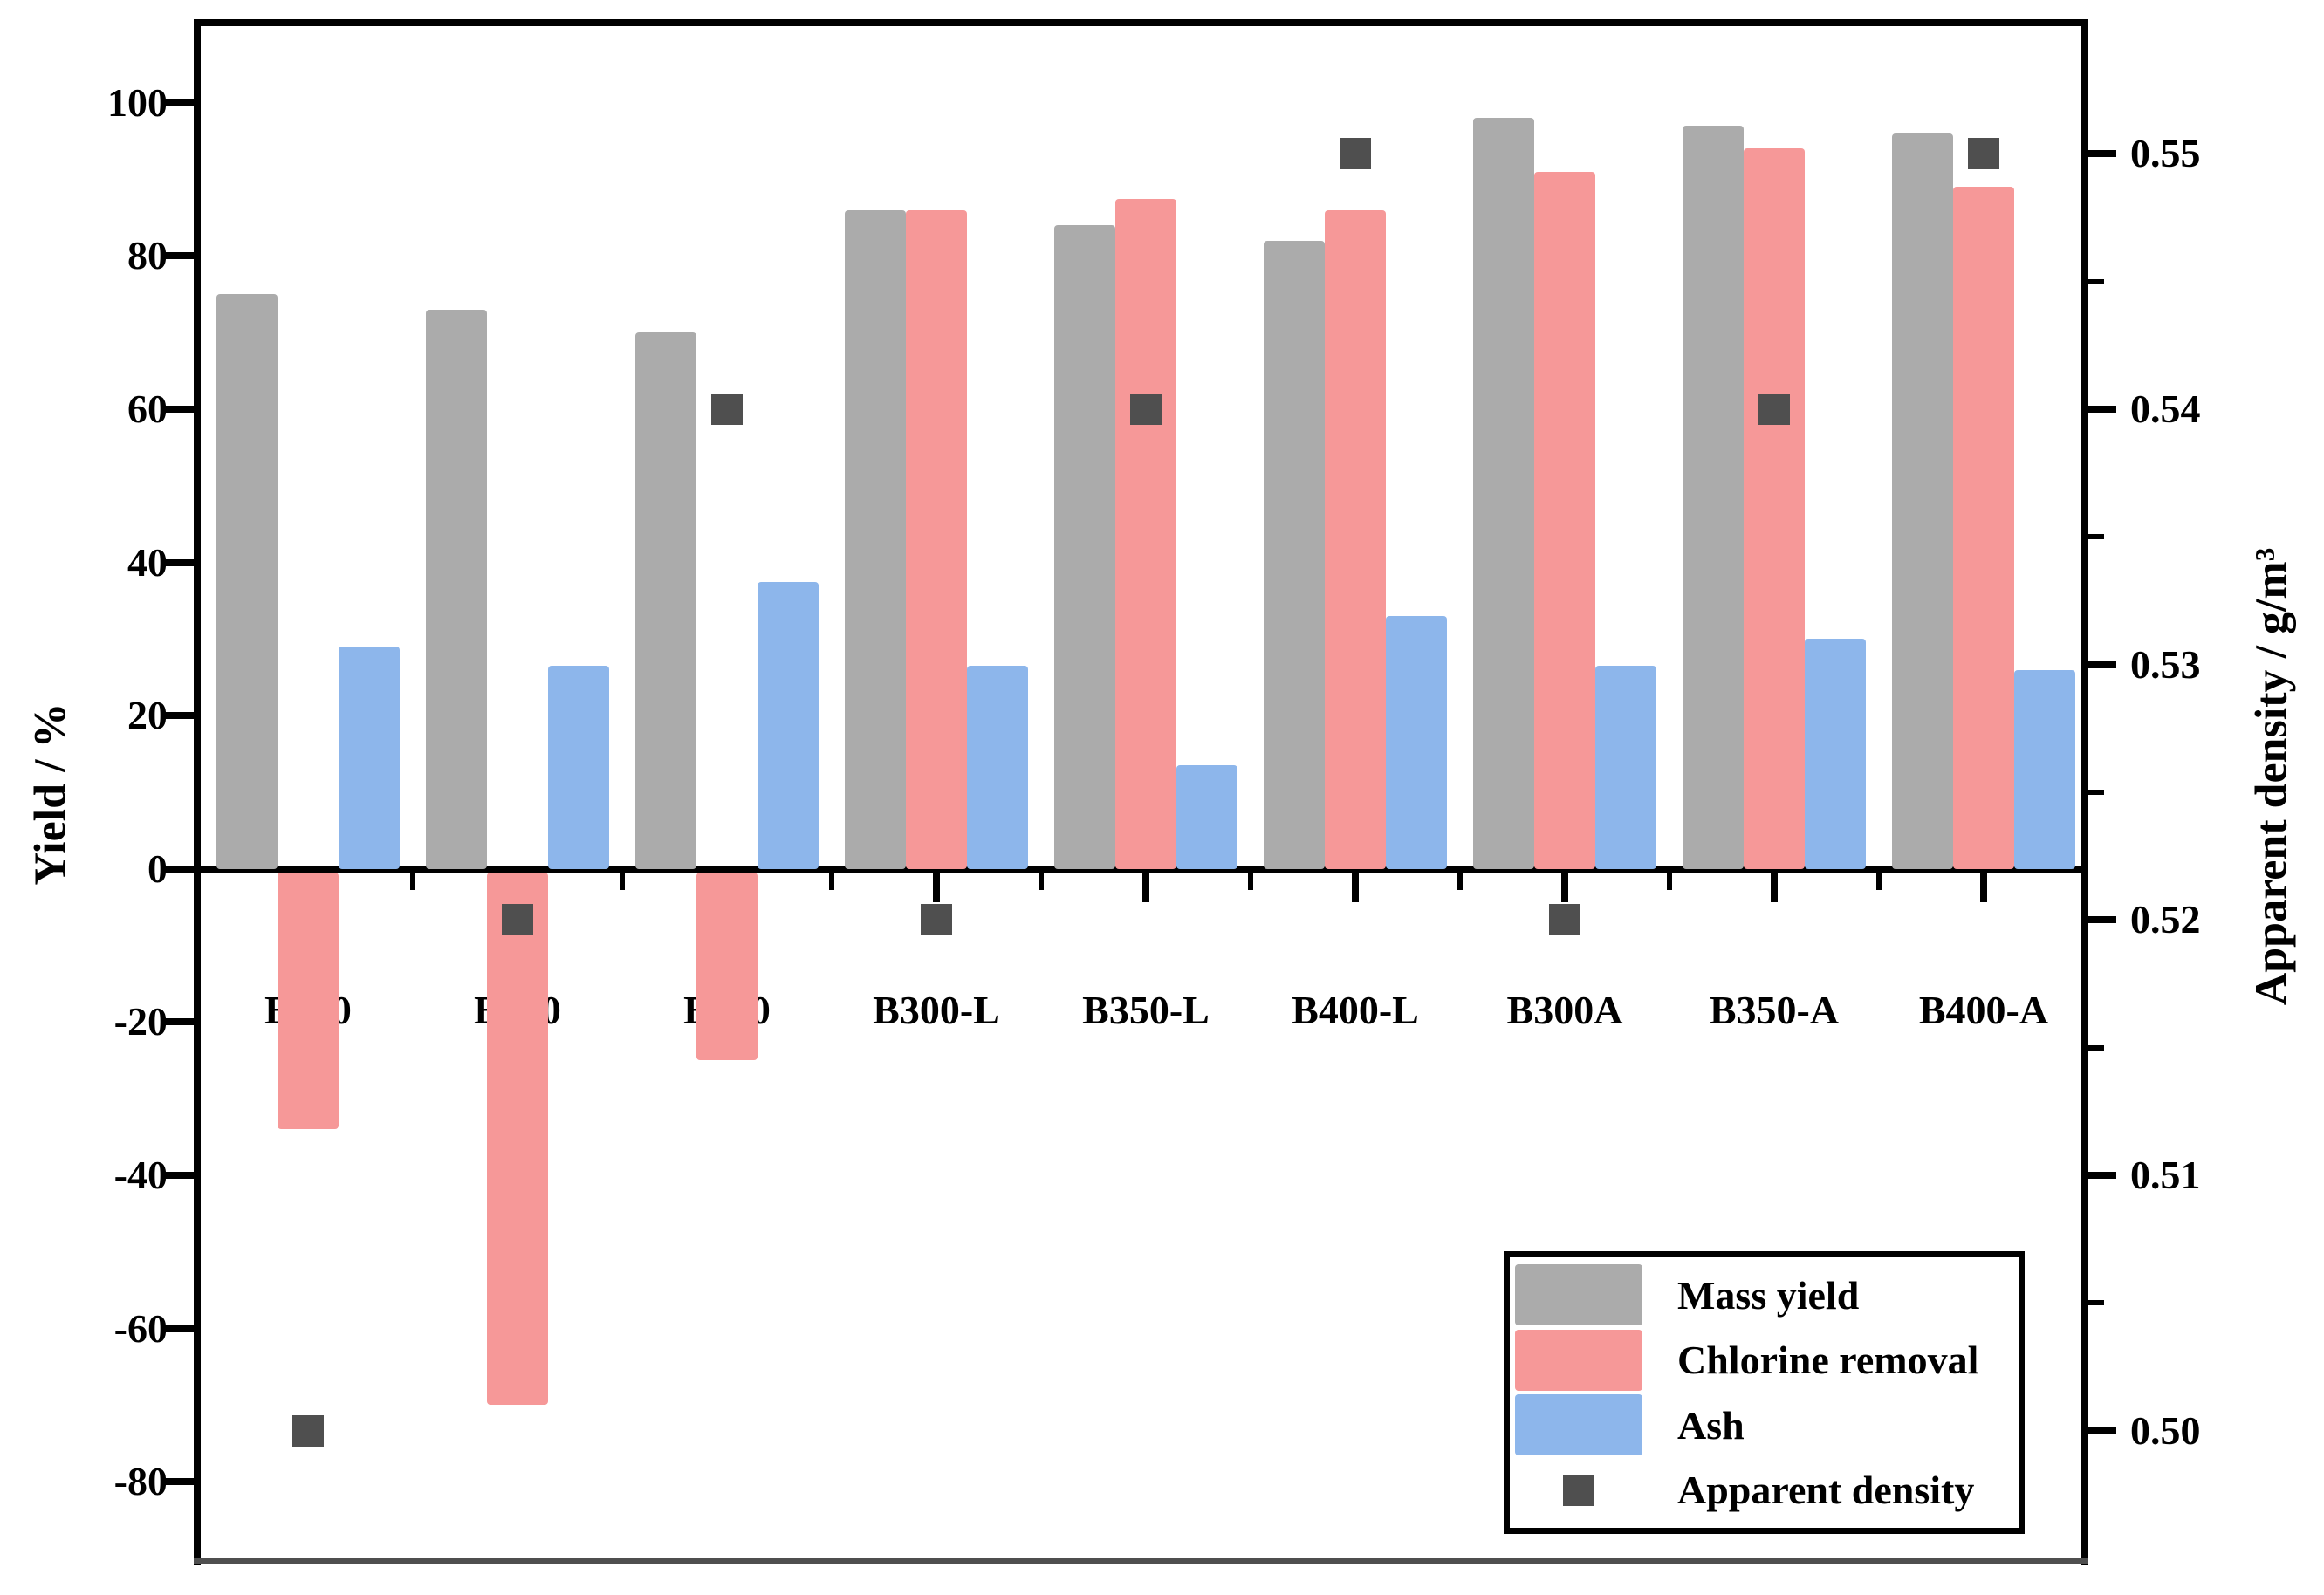  What do you see at coordinates (147, 716) in the screenshot?
I see `left-axis-tick-label: 20` at bounding box center [147, 716].